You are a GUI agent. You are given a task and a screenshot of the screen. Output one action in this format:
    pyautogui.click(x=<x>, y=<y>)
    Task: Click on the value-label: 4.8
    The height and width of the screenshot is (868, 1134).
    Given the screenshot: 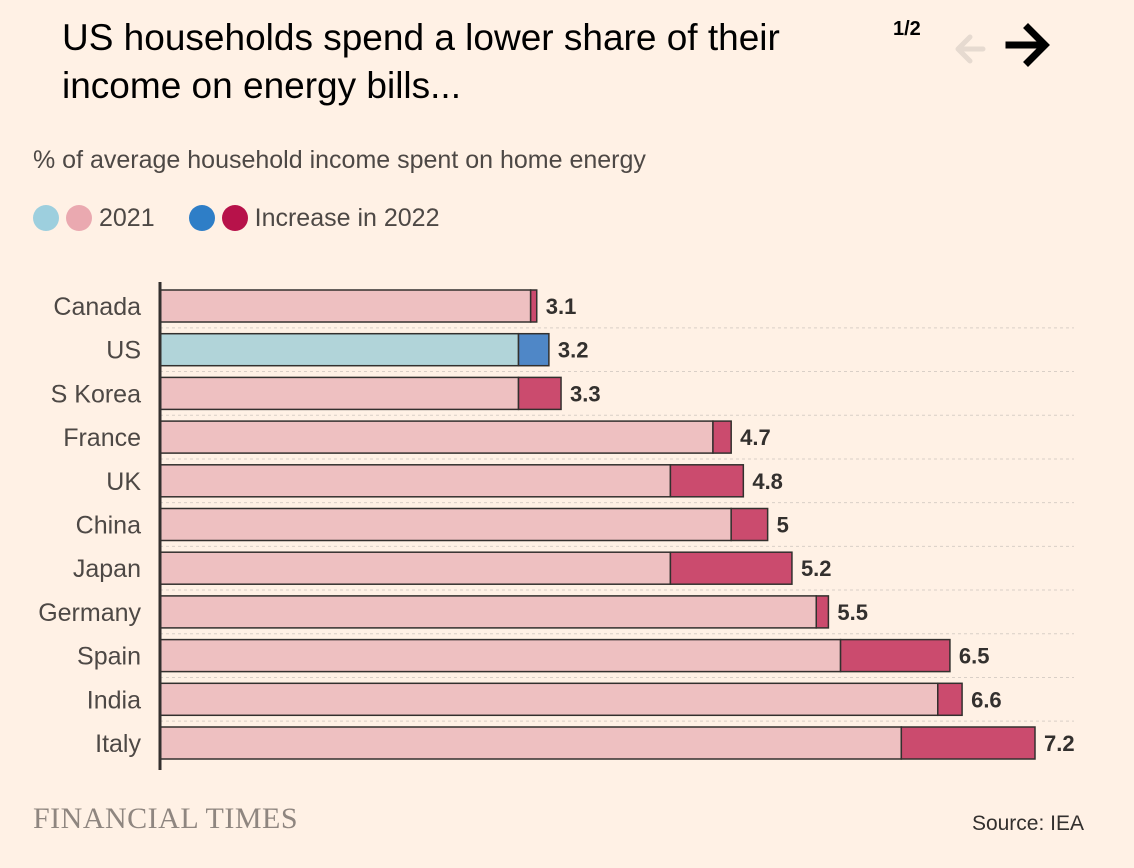 What is the action you would take?
    pyautogui.click(x=767, y=481)
    